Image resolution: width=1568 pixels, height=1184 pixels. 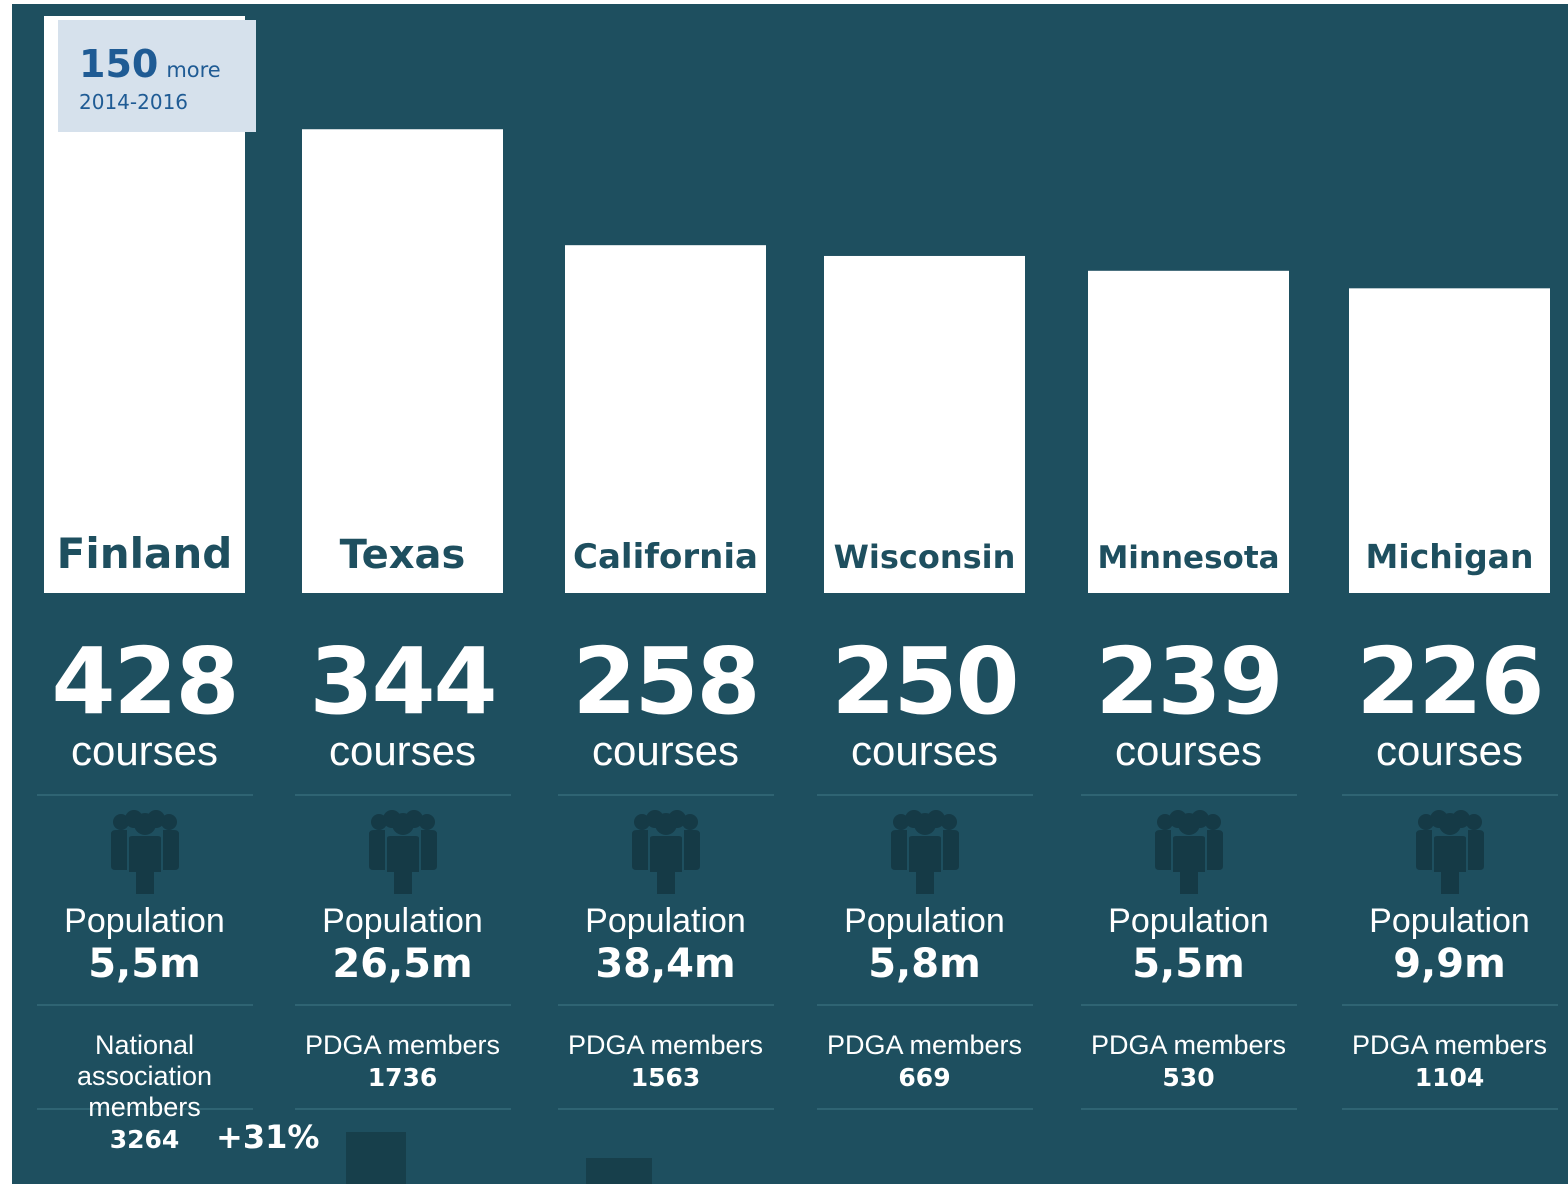 I want to click on courses-block-wisconsin: 250 courses, so click(x=925, y=704).